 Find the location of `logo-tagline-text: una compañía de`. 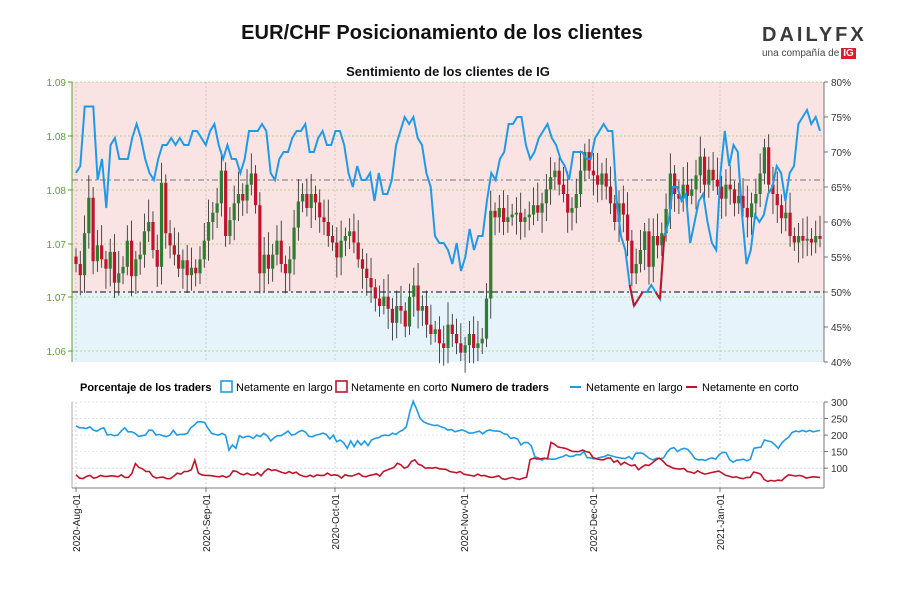

logo-tagline-text: una compañía de is located at coordinates (801, 53).